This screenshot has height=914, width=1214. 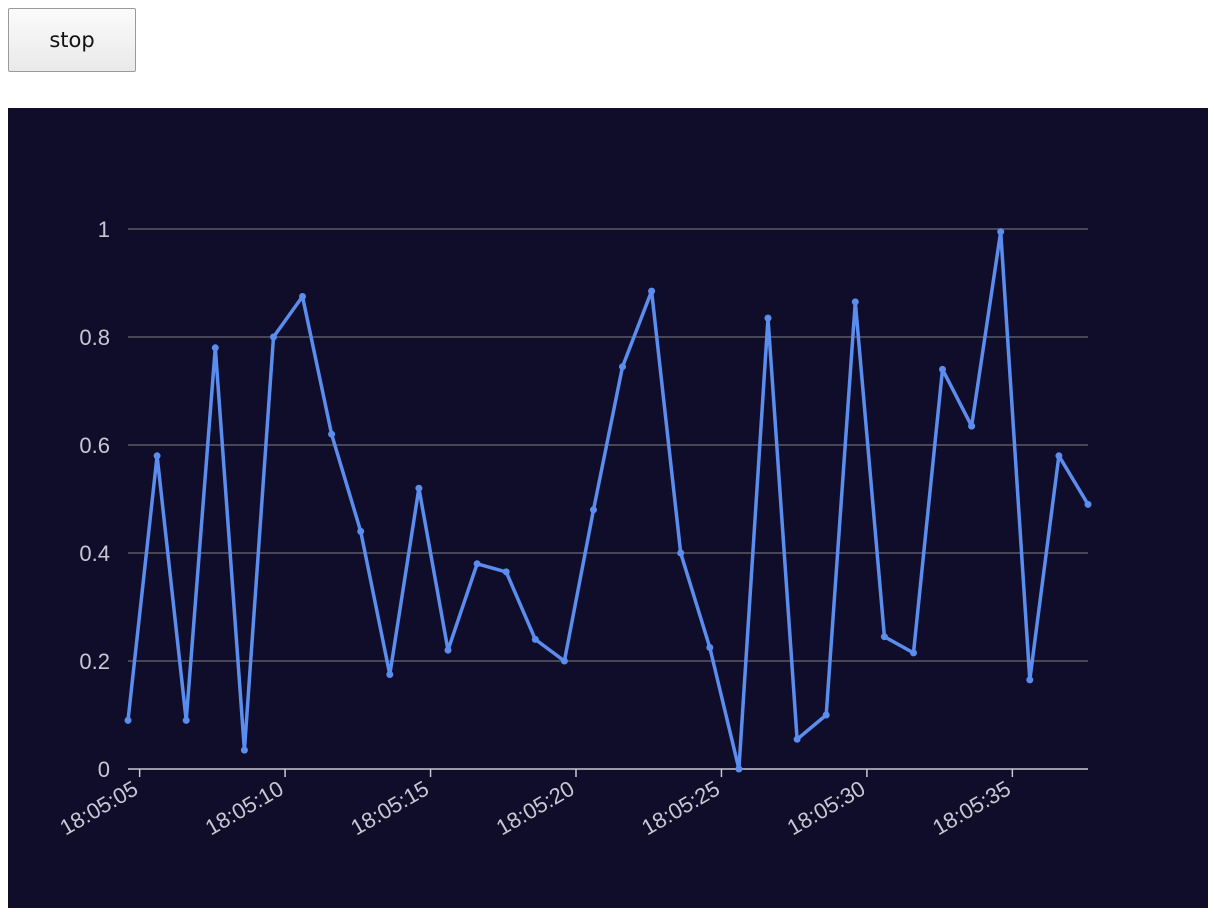 What do you see at coordinates (94, 445) in the screenshot?
I see `y-tick-label: 0.6` at bounding box center [94, 445].